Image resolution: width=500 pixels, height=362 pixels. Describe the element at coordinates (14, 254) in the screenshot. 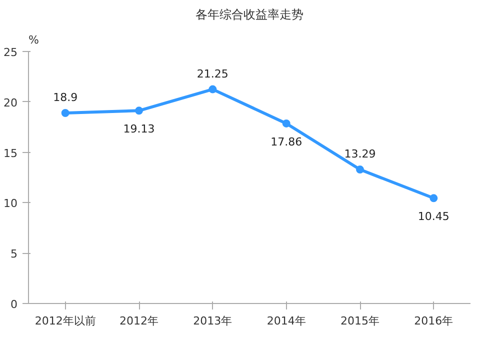

I see `y-tick-label: 5` at that location.